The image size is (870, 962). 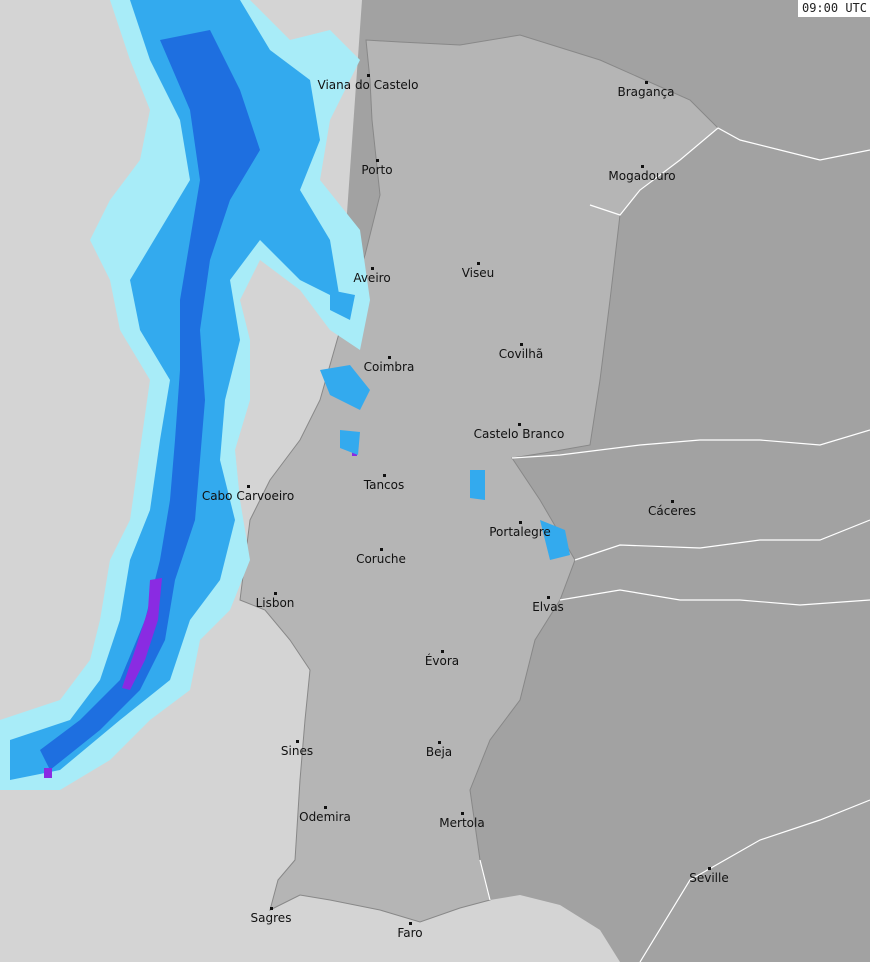 What do you see at coordinates (381, 559) in the screenshot?
I see `city-label: Coruche` at bounding box center [381, 559].